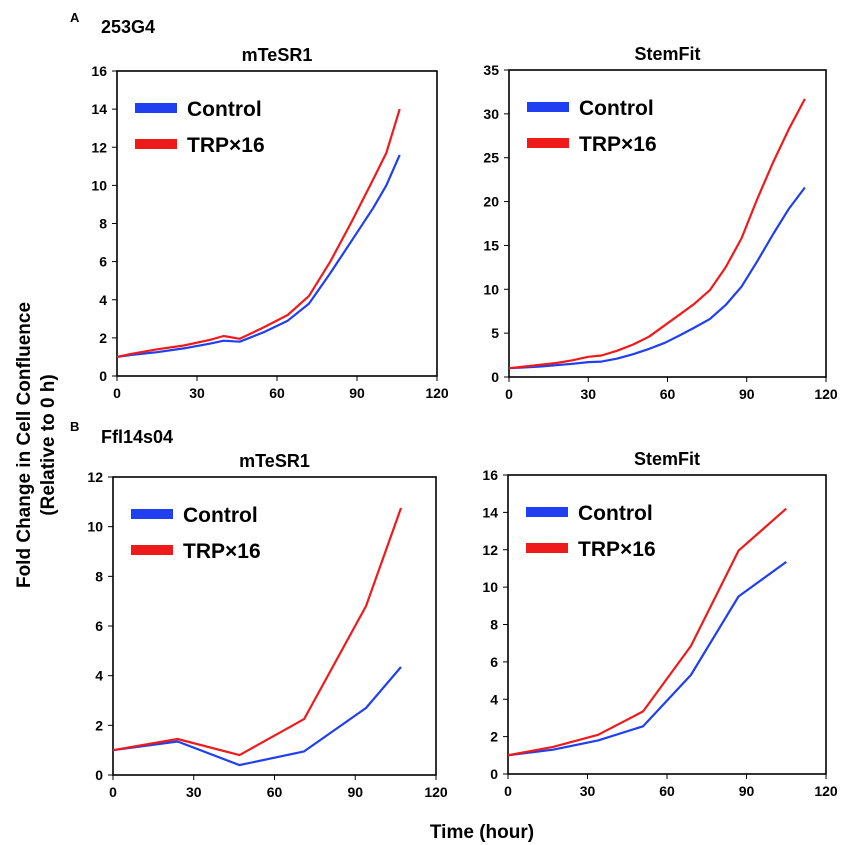  Describe the element at coordinates (491, 202) in the screenshot. I see `y-tick-label: 20` at that location.